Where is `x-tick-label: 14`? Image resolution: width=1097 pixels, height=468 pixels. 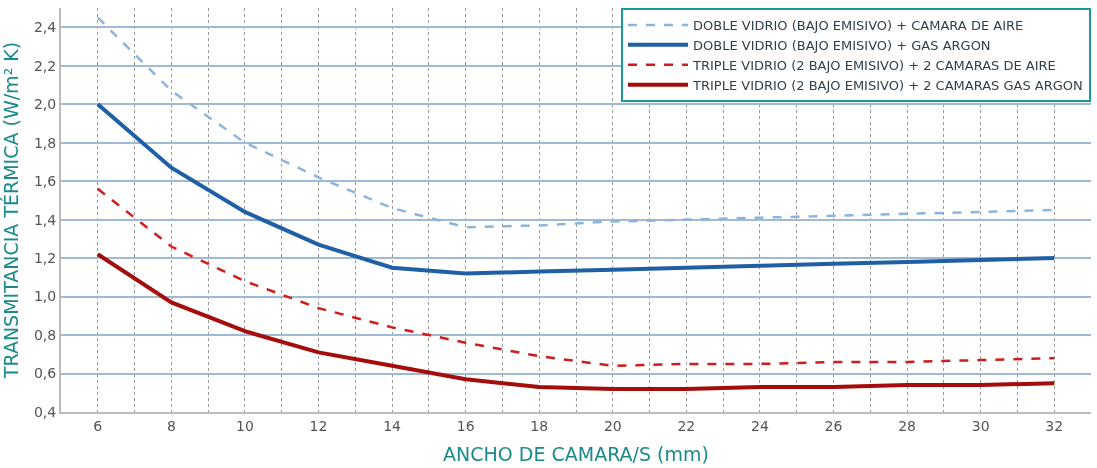 x-tick-label: 14 is located at coordinates (392, 425).